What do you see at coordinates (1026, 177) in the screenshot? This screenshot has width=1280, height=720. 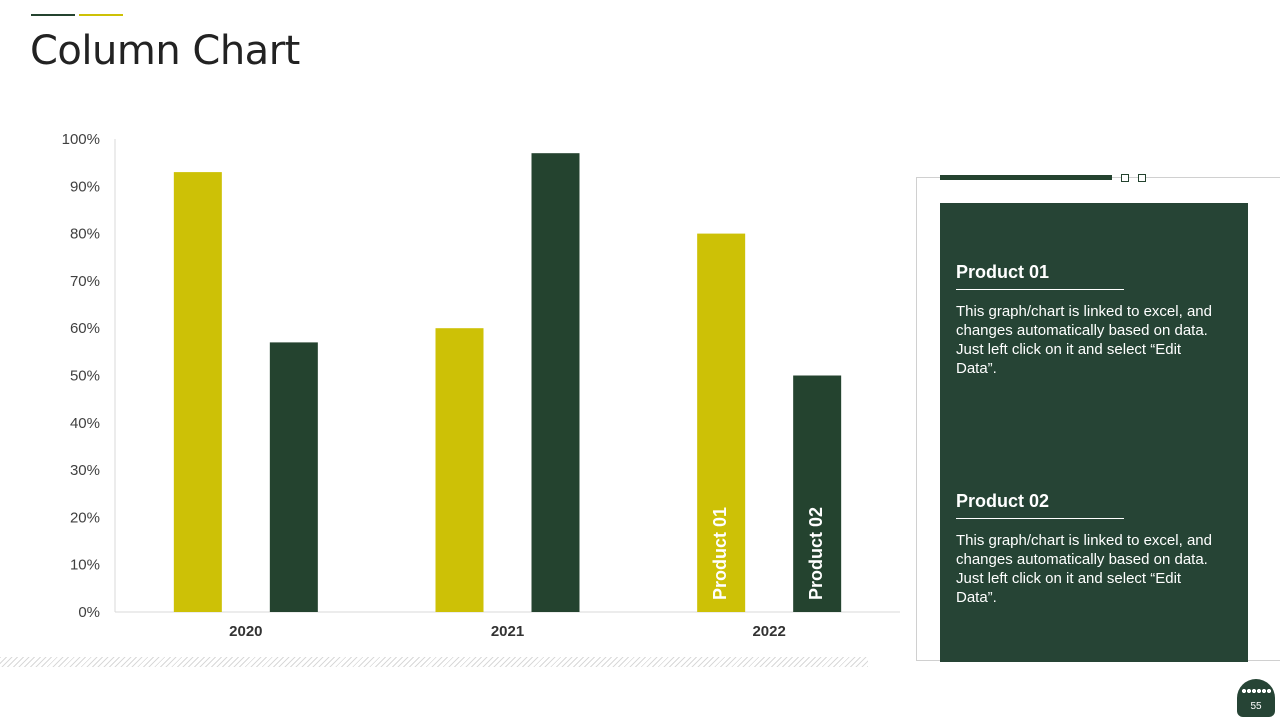 I see `panel-frame-bar` at bounding box center [1026, 177].